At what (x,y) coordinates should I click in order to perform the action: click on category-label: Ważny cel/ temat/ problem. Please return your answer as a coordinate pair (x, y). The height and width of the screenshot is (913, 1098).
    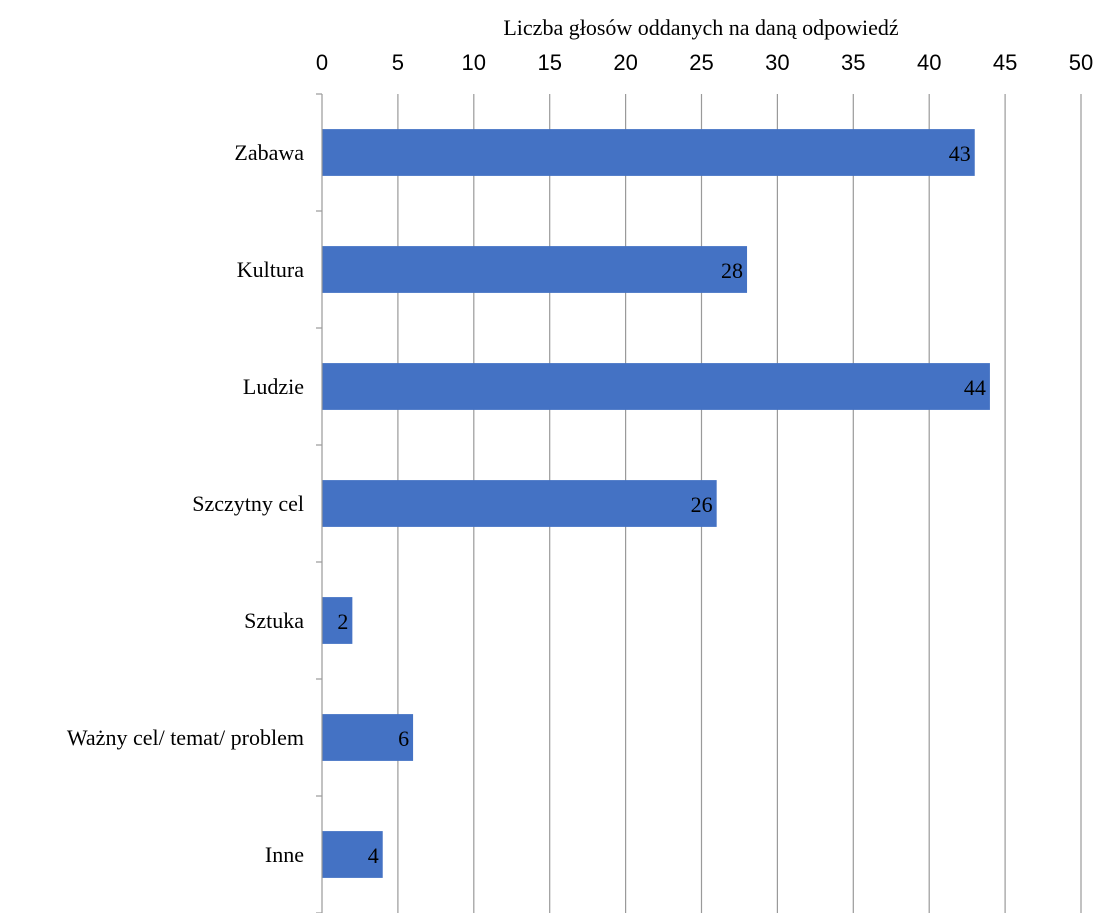
    Looking at the image, I should click on (185, 737).